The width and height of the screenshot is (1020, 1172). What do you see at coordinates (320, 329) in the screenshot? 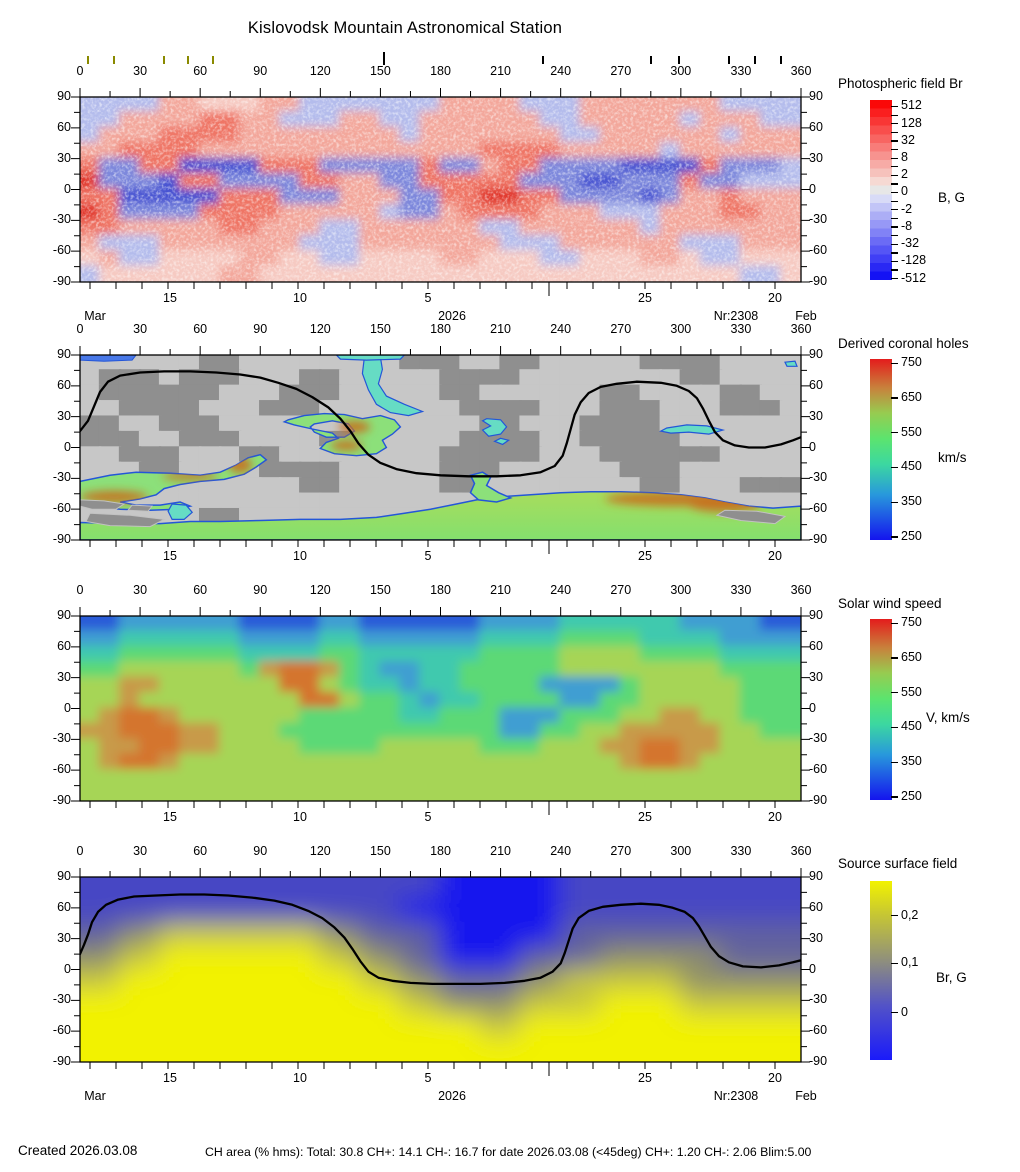
I see `lon-axis-label: 120` at bounding box center [320, 329].